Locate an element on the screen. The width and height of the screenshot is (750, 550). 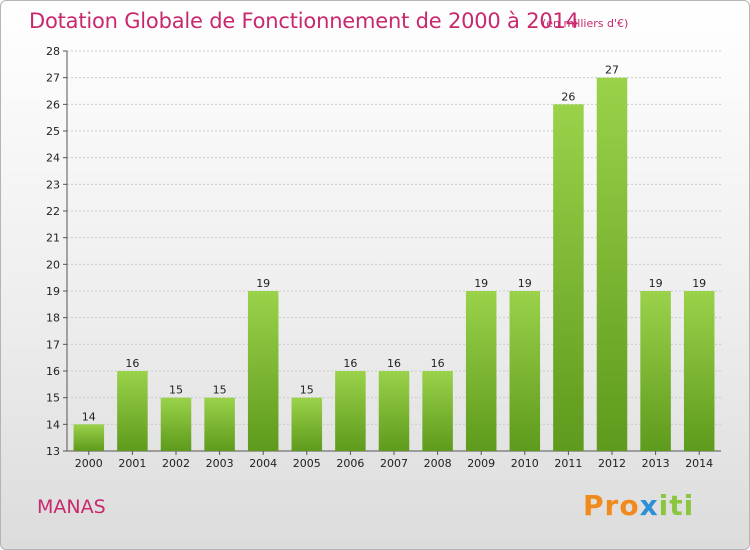
y-tick-label: 20 is located at coordinates (53, 264).